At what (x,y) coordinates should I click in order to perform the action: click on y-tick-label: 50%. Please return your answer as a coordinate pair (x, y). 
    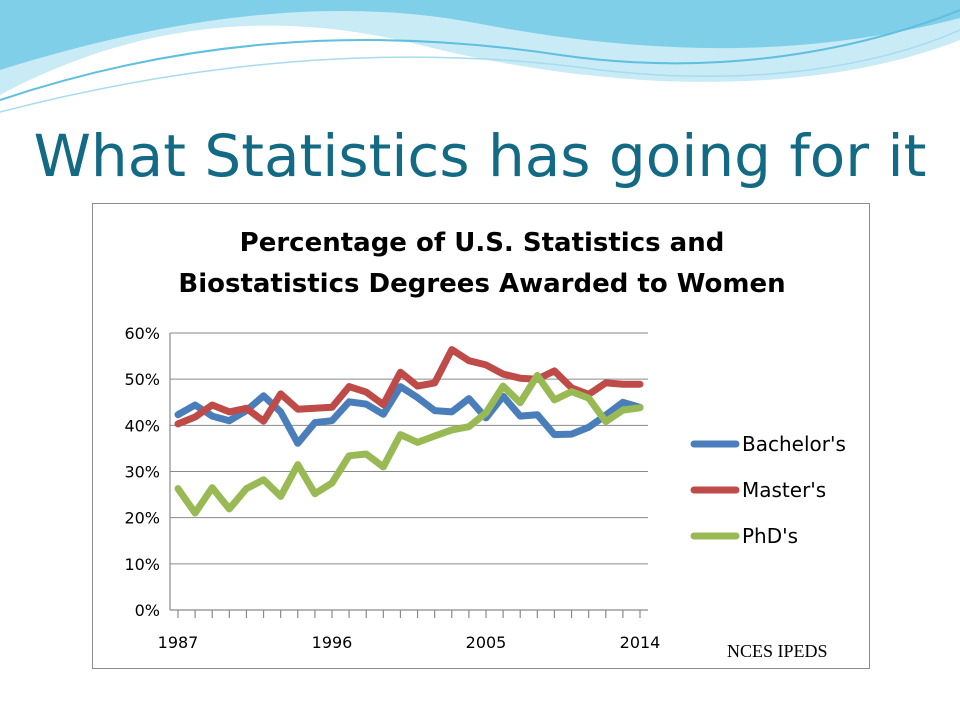
    Looking at the image, I should click on (142, 379).